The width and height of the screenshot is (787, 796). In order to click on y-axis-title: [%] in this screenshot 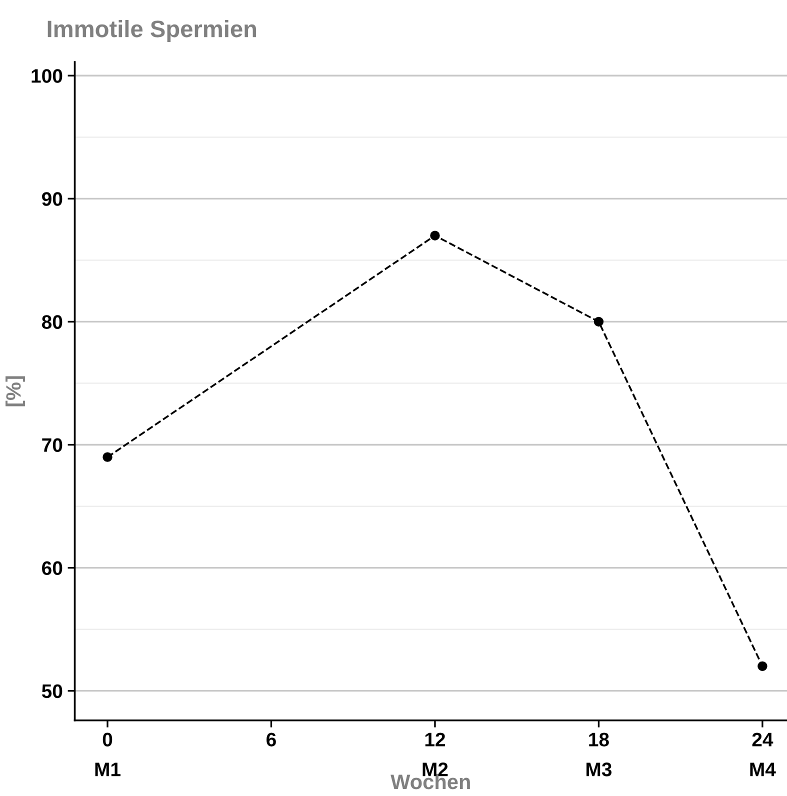, I will do `click(15, 391)`.